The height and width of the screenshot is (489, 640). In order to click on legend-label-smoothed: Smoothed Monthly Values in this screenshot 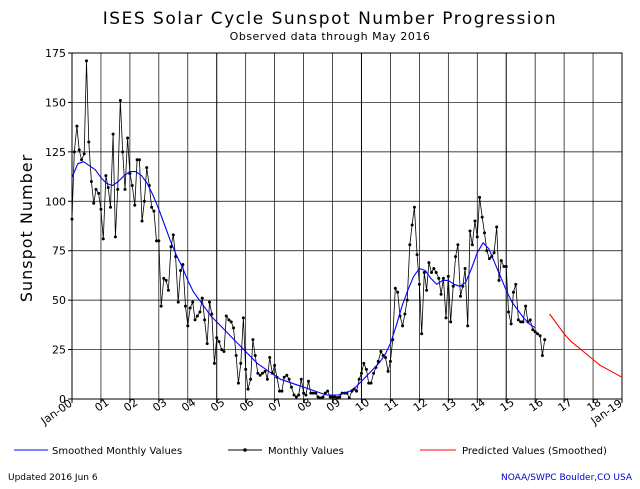, I will do `click(117, 451)`.